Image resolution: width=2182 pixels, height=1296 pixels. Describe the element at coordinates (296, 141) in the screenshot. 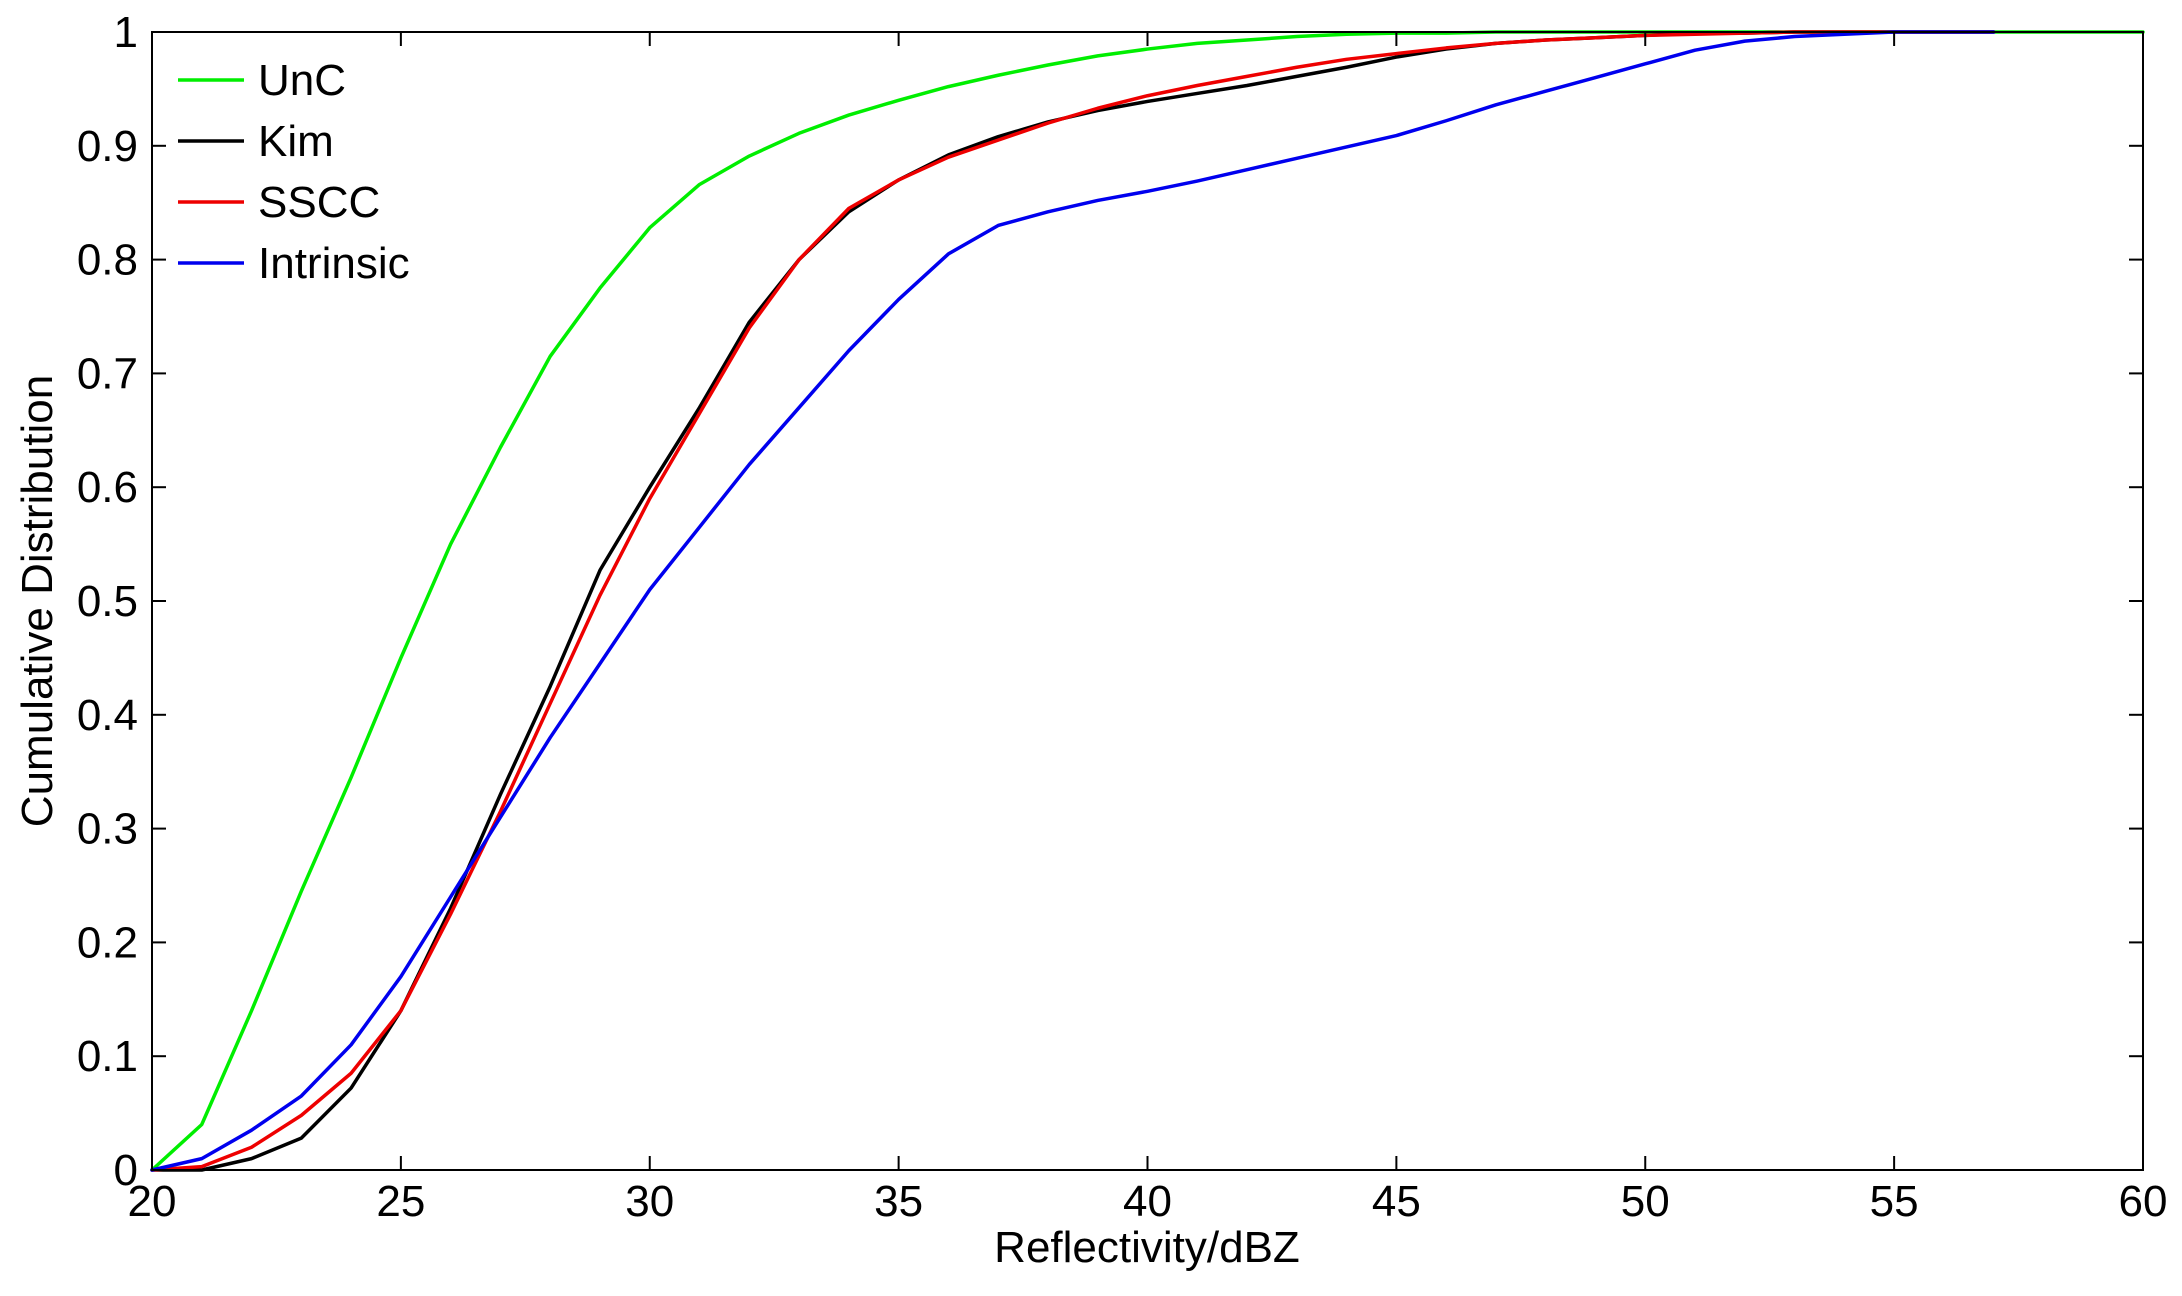

I see `legend-label-kim: Kim` at that location.